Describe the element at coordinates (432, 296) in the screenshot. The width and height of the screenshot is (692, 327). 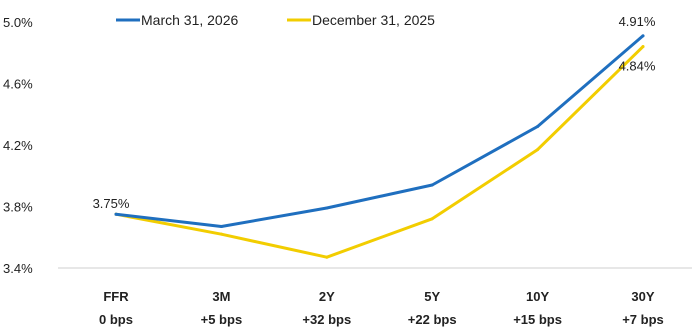
I see `x-tick-label: 5Y` at that location.